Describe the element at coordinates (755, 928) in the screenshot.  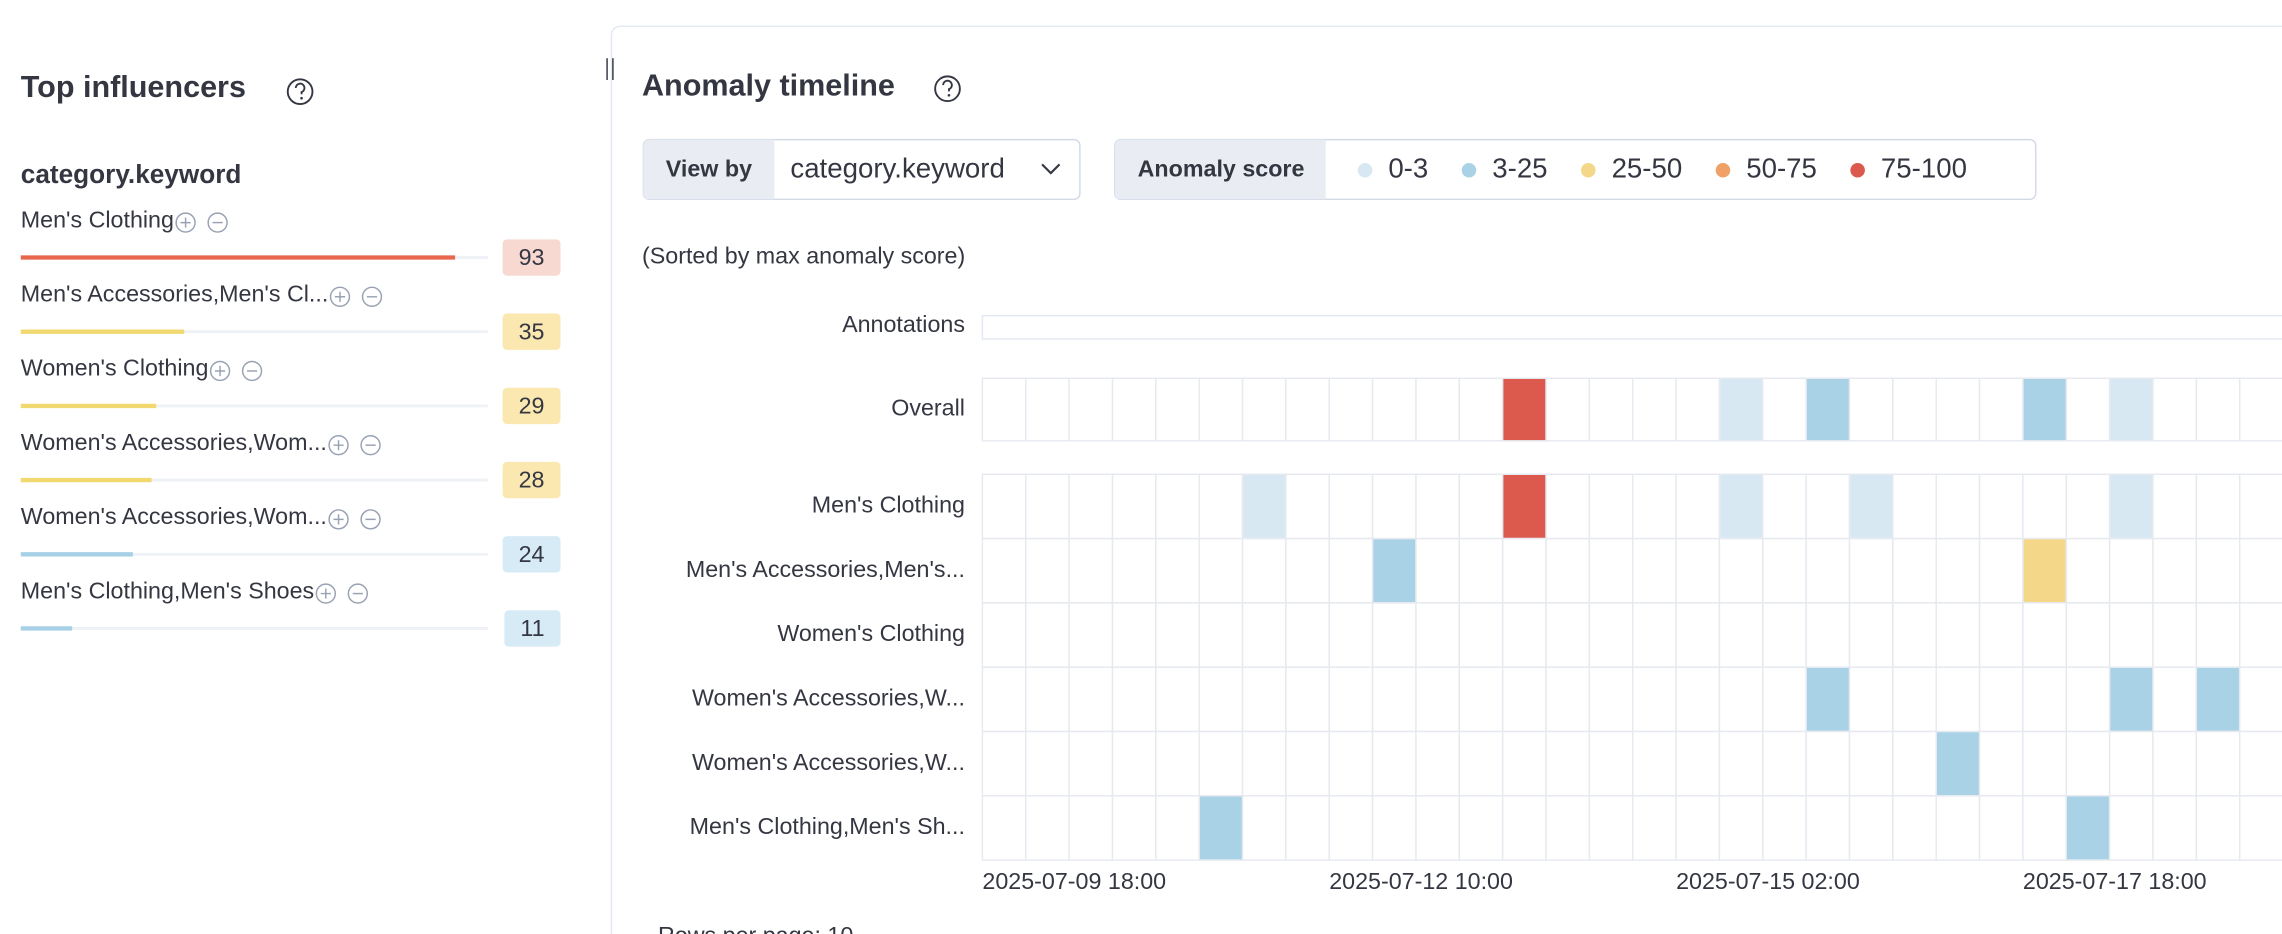
I see `rows-per-page: Rows per page: 10` at that location.